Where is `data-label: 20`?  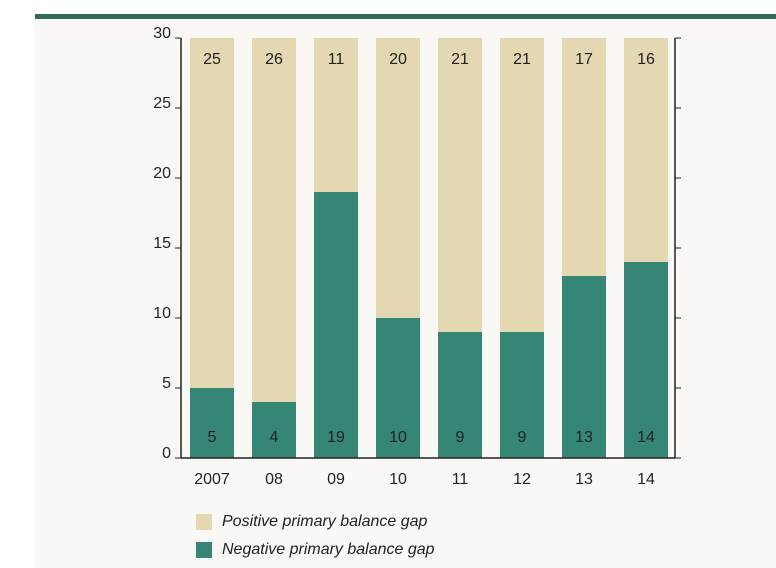 data-label: 20 is located at coordinates (398, 59).